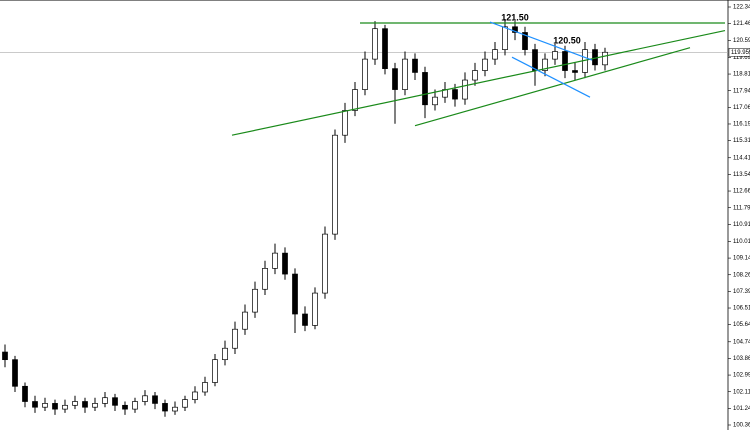  Describe the element at coordinates (741, 426) in the screenshot. I see `y-tick-label: 100.365` at that location.